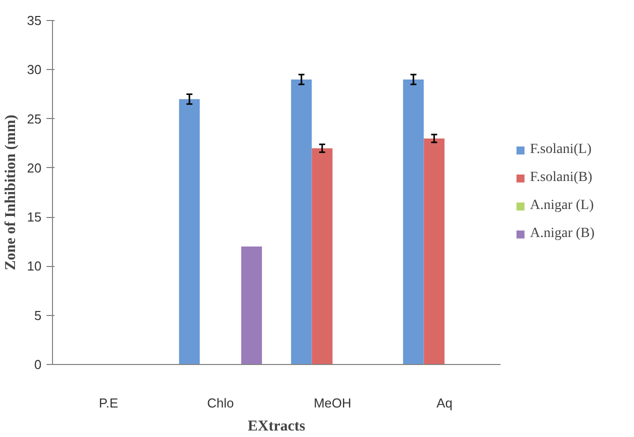 The width and height of the screenshot is (634, 437). Describe the element at coordinates (277, 426) in the screenshot. I see `x-axis-title: EXtracts` at that location.